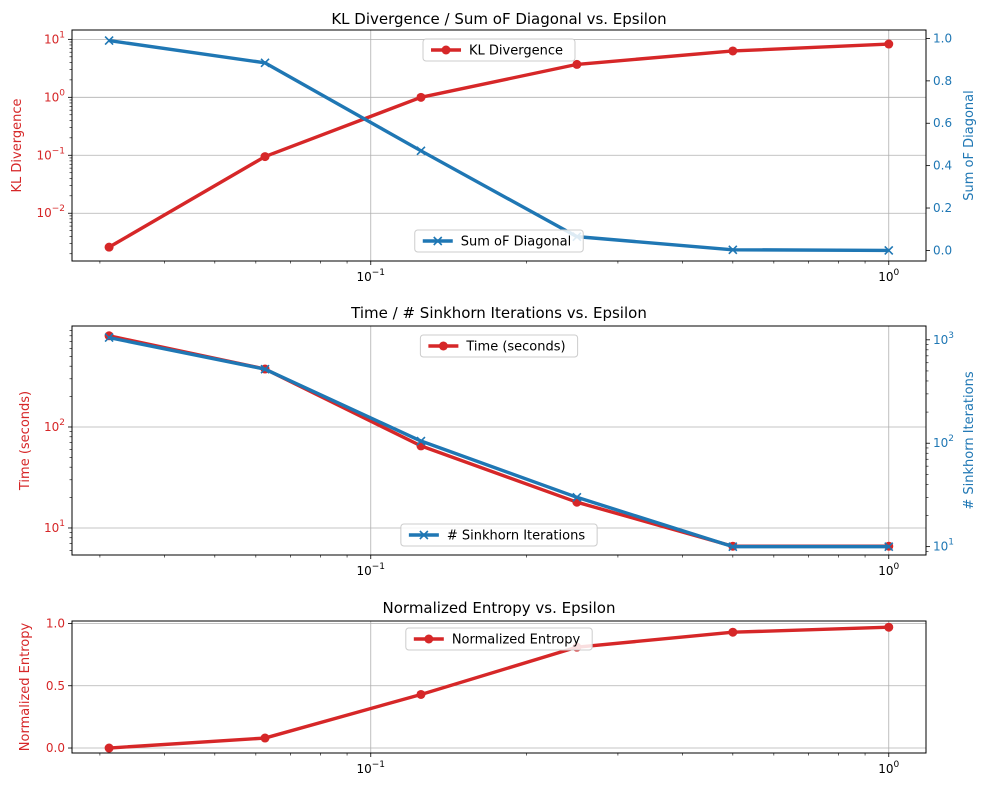 Image resolution: width=990 pixels, height=790 pixels. Describe the element at coordinates (25, 687) in the screenshot. I see `y-left-axis-label: Normalized Entropy` at that location.